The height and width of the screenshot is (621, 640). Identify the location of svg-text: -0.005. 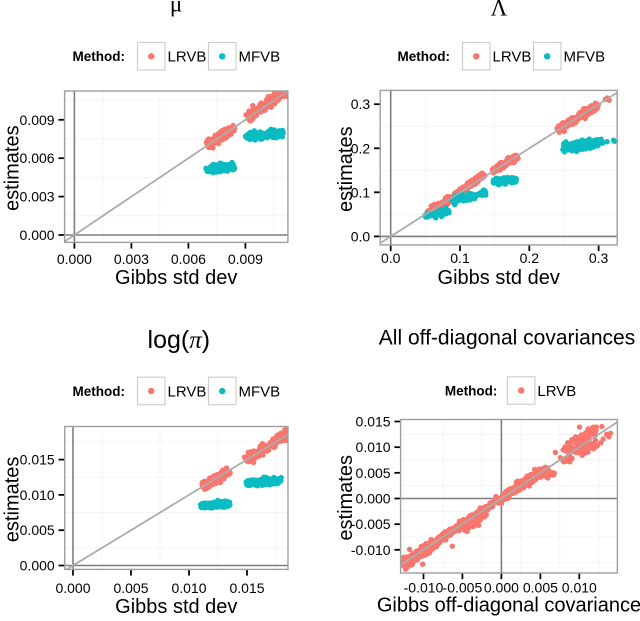
(463, 588).